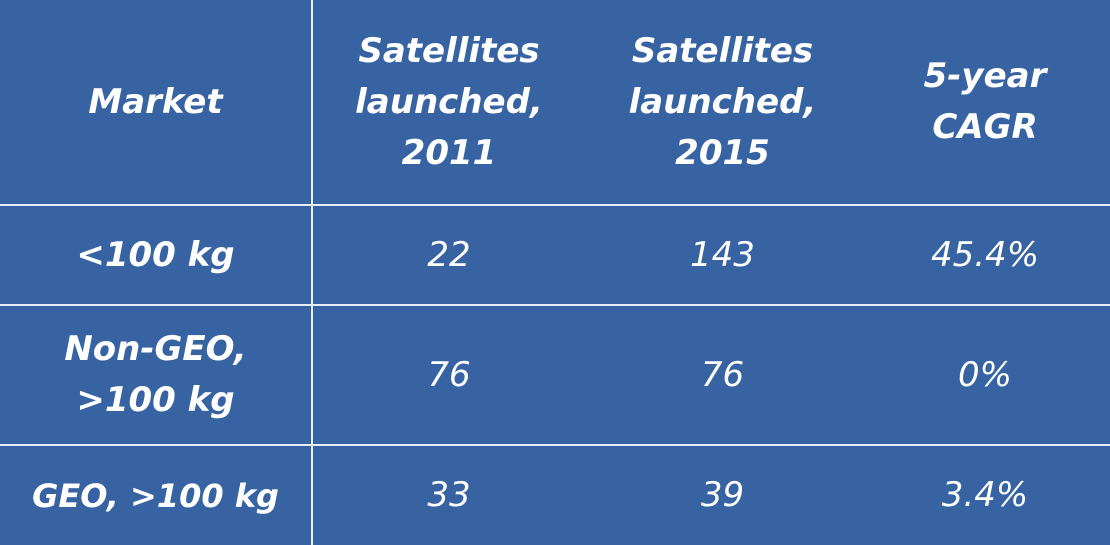 The height and width of the screenshot is (545, 1110). Describe the element at coordinates (722, 494) in the screenshot. I see `cell: 39` at that location.